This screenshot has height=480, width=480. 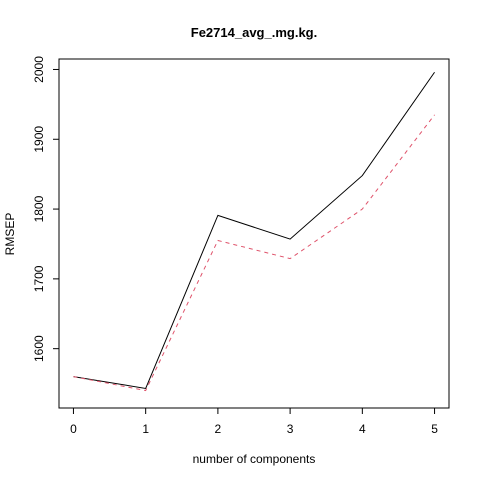 What do you see at coordinates (39, 139) in the screenshot?
I see `y-tick-label: 1900` at bounding box center [39, 139].